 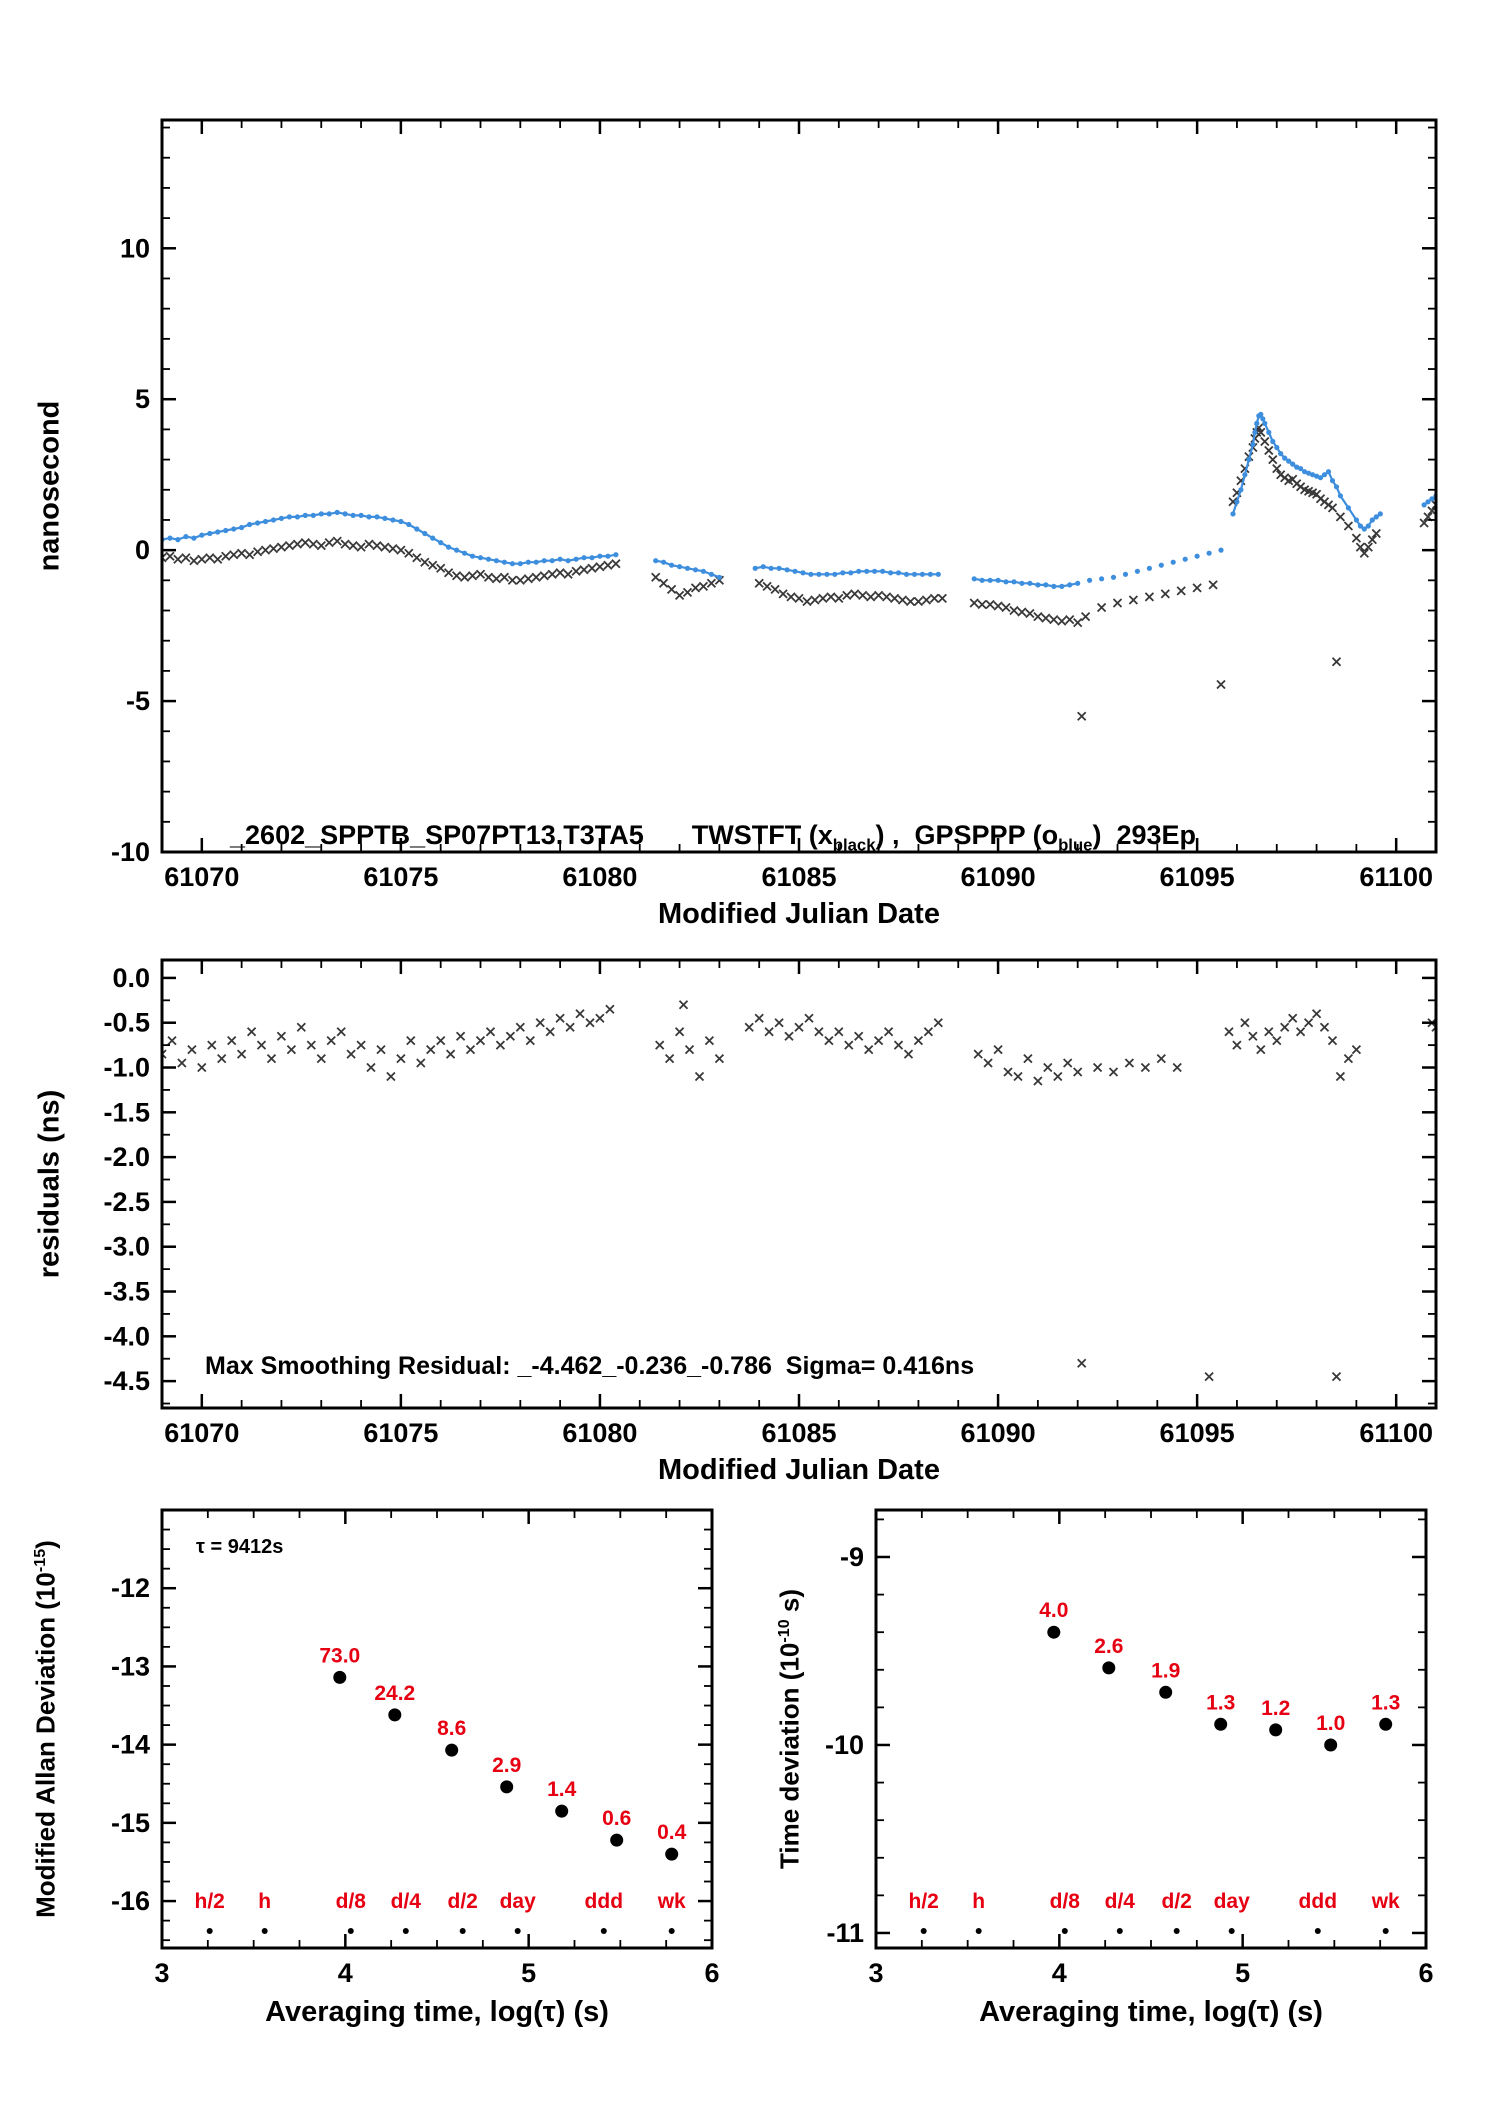 What do you see at coordinates (1275, 1708) in the screenshot?
I see `dev-value-label: 1.2` at bounding box center [1275, 1708].